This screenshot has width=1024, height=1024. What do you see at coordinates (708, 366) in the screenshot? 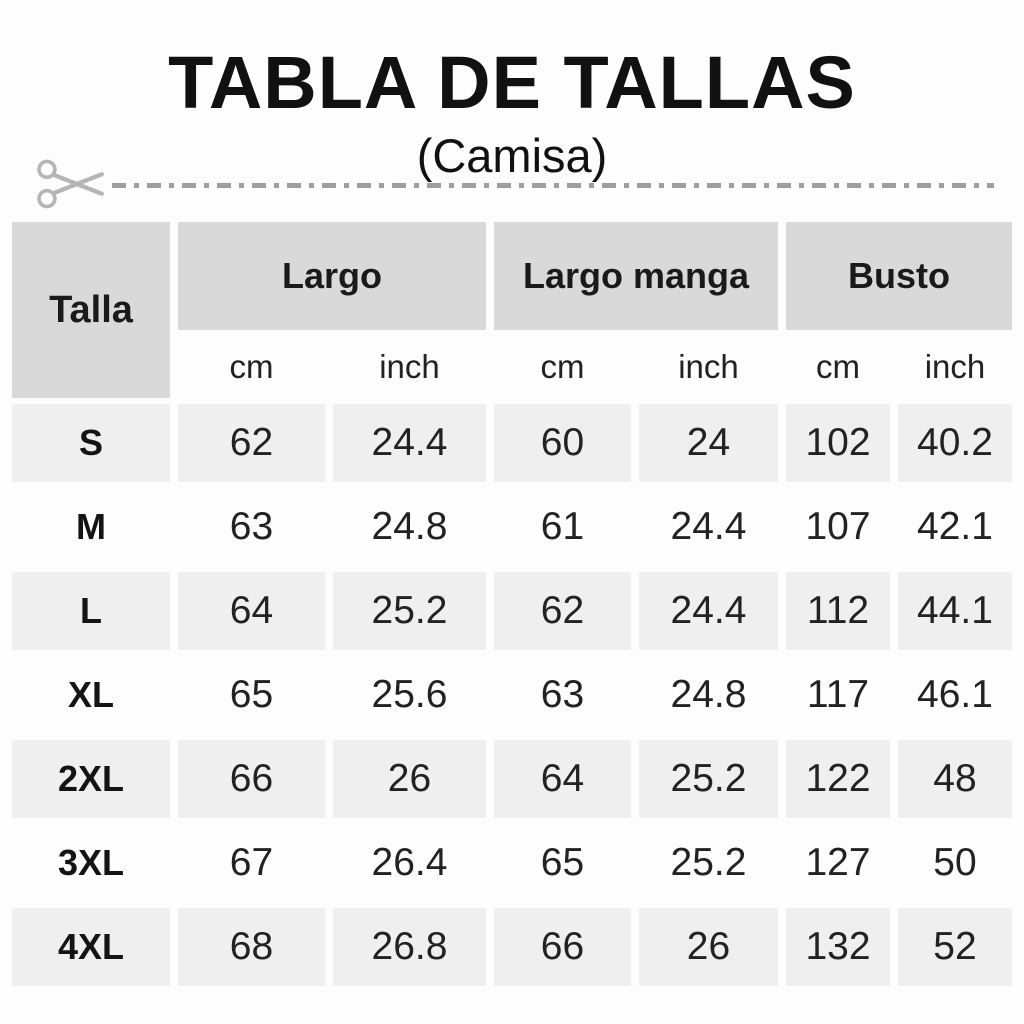
I see `unit-header-manga-inch: inch` at bounding box center [708, 366].